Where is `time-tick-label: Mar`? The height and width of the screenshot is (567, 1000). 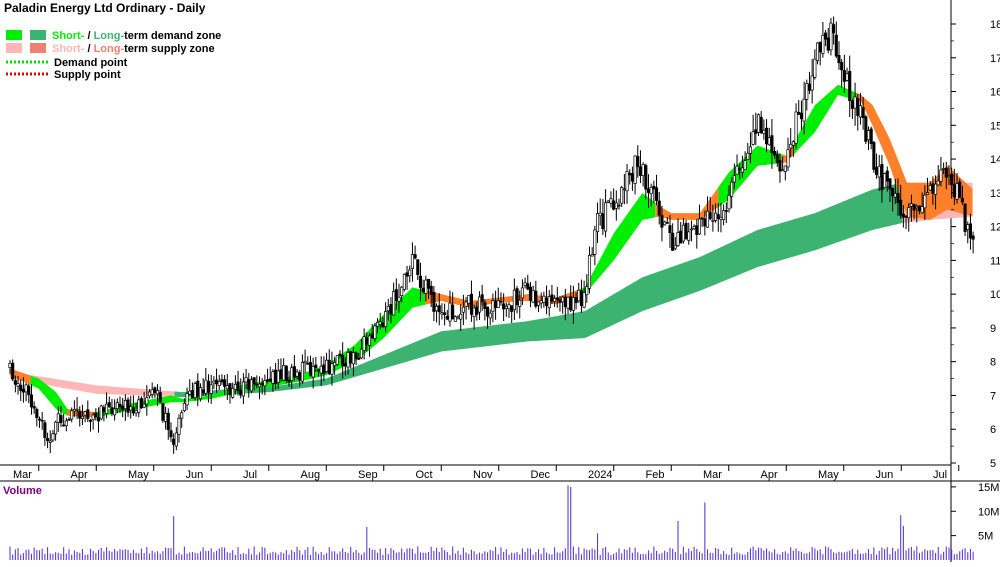 time-tick-label: Mar is located at coordinates (712, 475).